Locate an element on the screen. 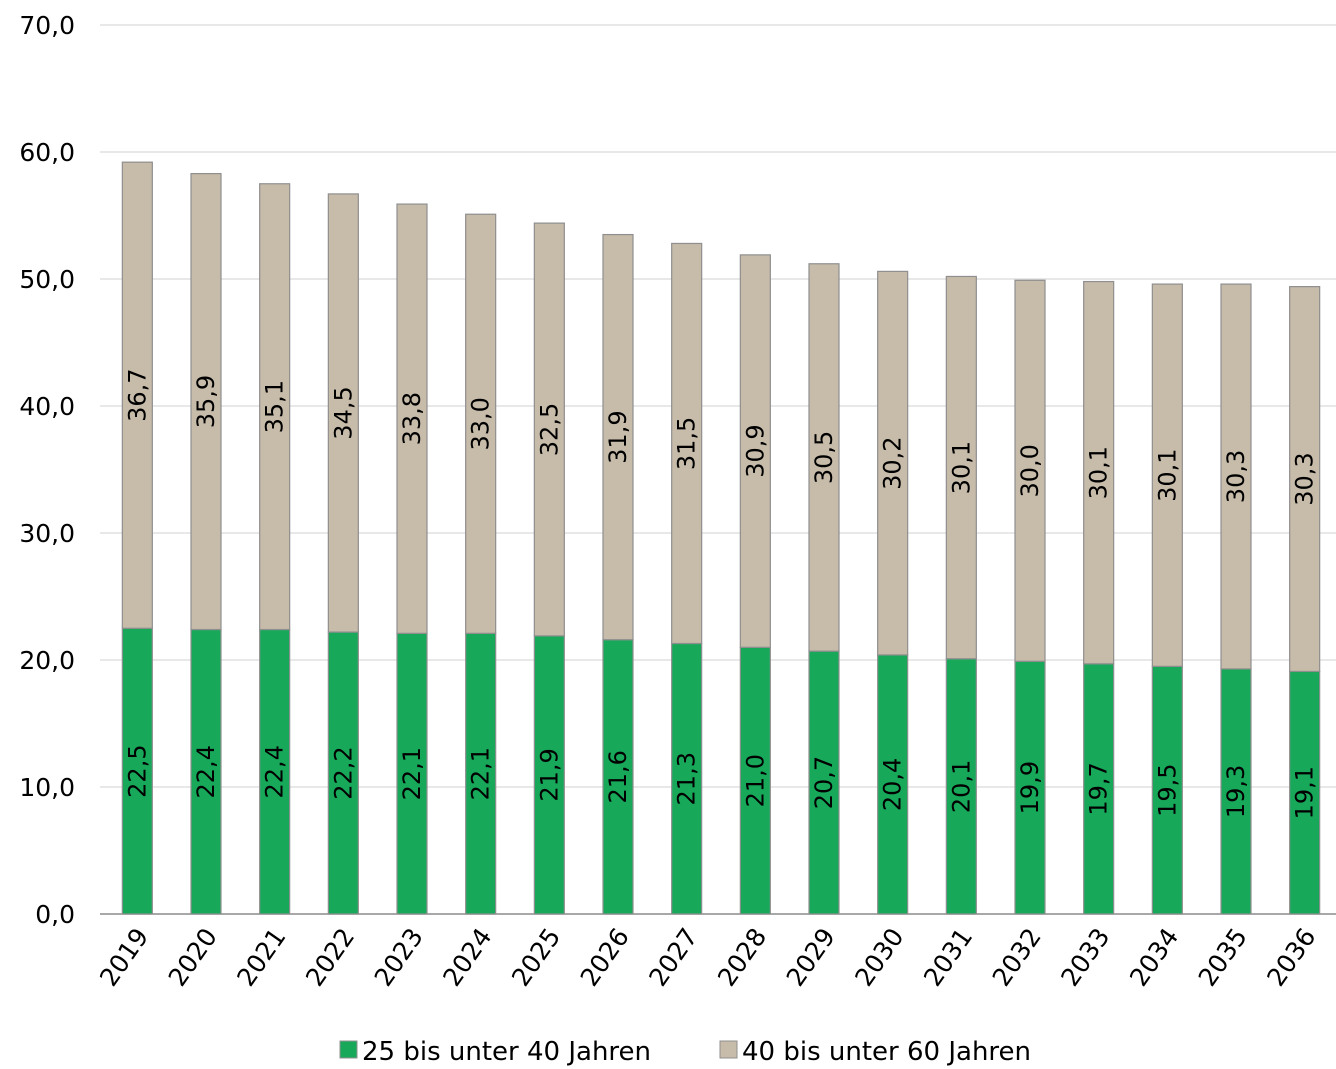 The width and height of the screenshot is (1336, 1069). data-label: 19,9 is located at coordinates (1030, 787).